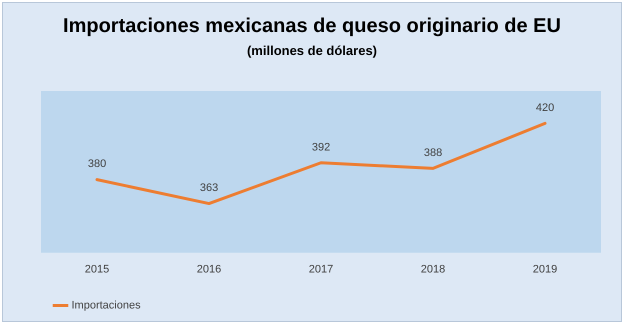 The image size is (624, 324). Describe the element at coordinates (321, 269) in the screenshot. I see `x-tick-label: 2017` at that location.